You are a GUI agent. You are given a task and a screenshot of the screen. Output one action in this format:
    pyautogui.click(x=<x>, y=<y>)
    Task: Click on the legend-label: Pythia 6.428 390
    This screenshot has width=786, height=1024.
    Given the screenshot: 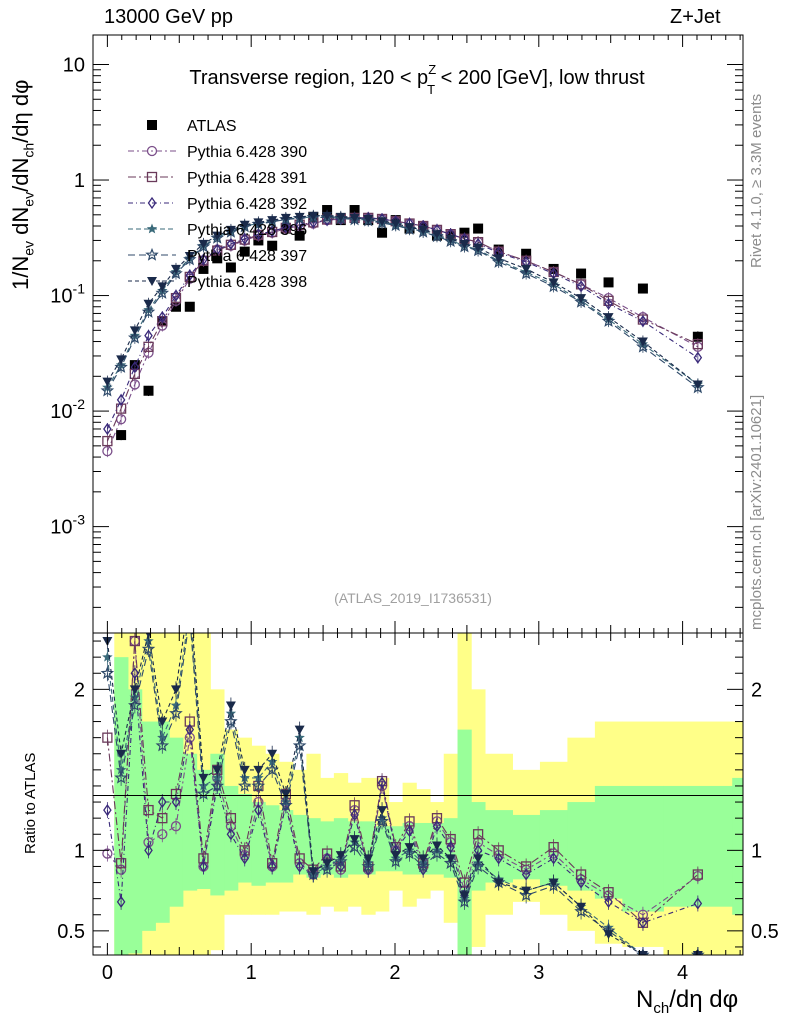 What is the action you would take?
    pyautogui.click(x=247, y=152)
    